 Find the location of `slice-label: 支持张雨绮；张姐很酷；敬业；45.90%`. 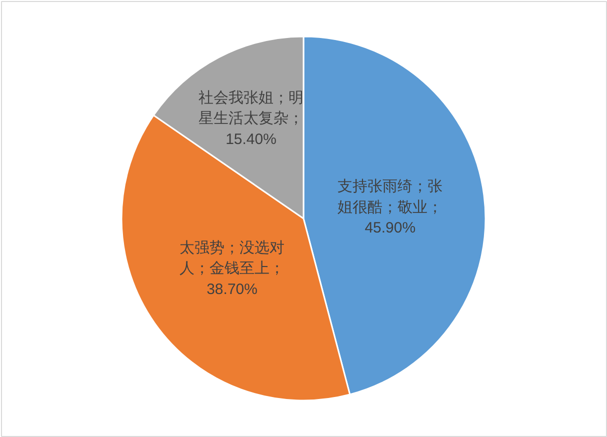

slice-label: 支持张雨绮；张姐很酷；敬业；45.90% is located at coordinates (390, 207).